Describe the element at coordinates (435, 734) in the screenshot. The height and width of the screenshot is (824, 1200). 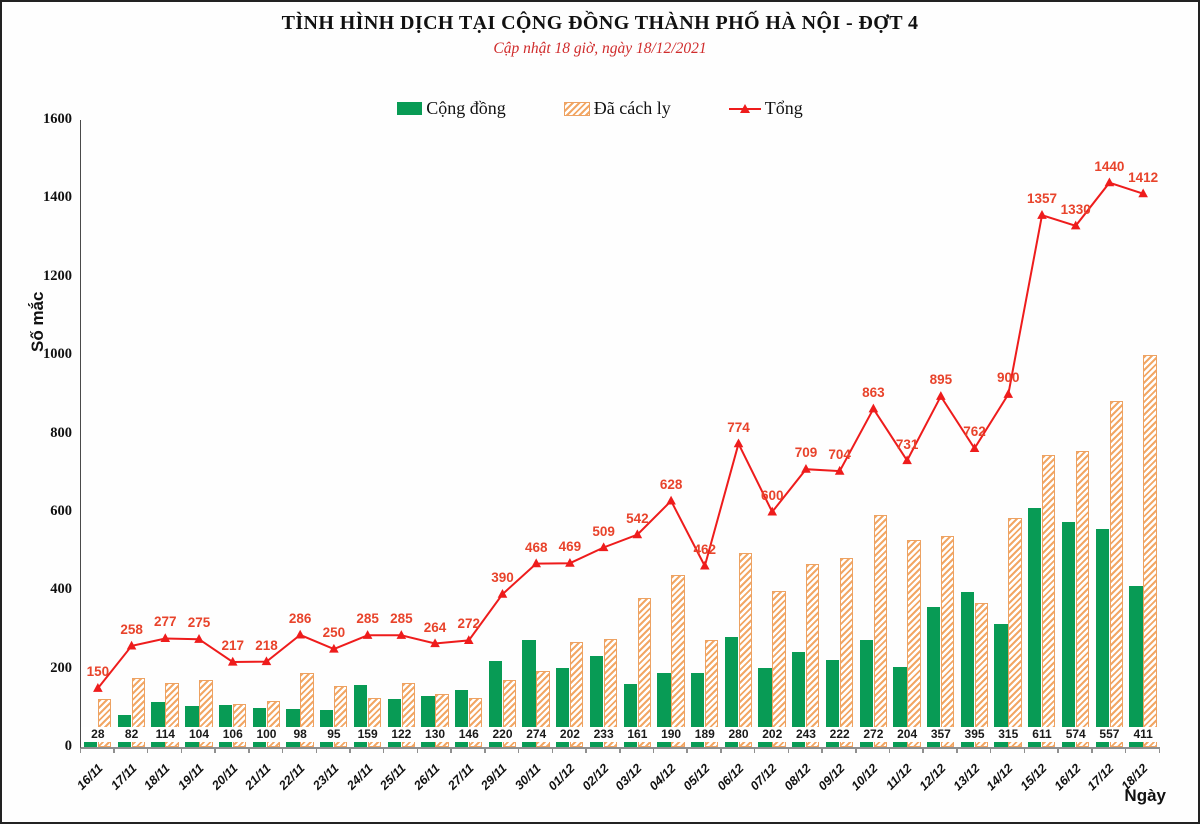
I see `bar-value-label: 130` at that location.